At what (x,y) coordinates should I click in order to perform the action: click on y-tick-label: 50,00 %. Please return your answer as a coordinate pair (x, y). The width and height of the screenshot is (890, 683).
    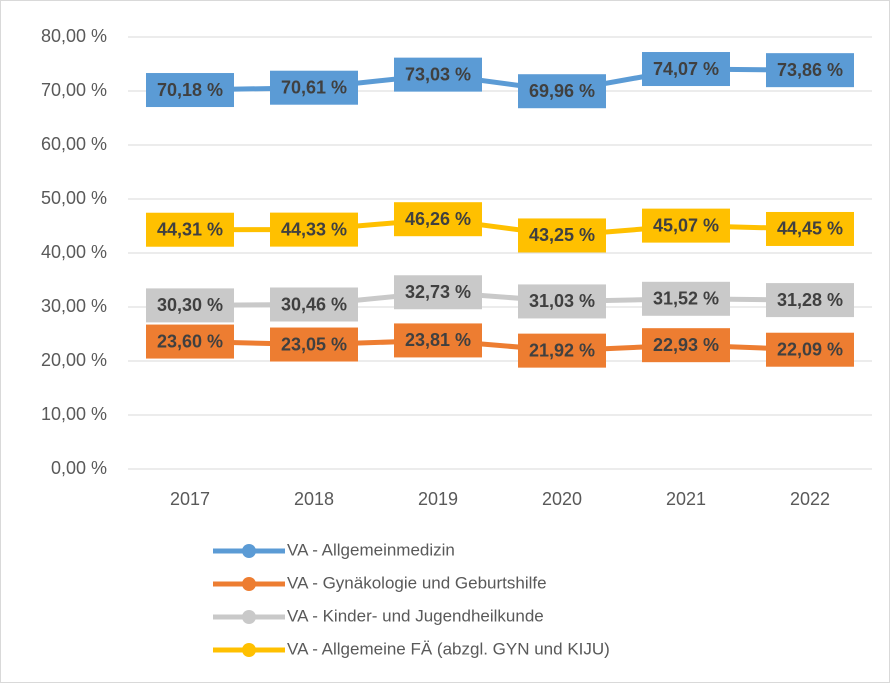
    Looking at the image, I should click on (74, 198).